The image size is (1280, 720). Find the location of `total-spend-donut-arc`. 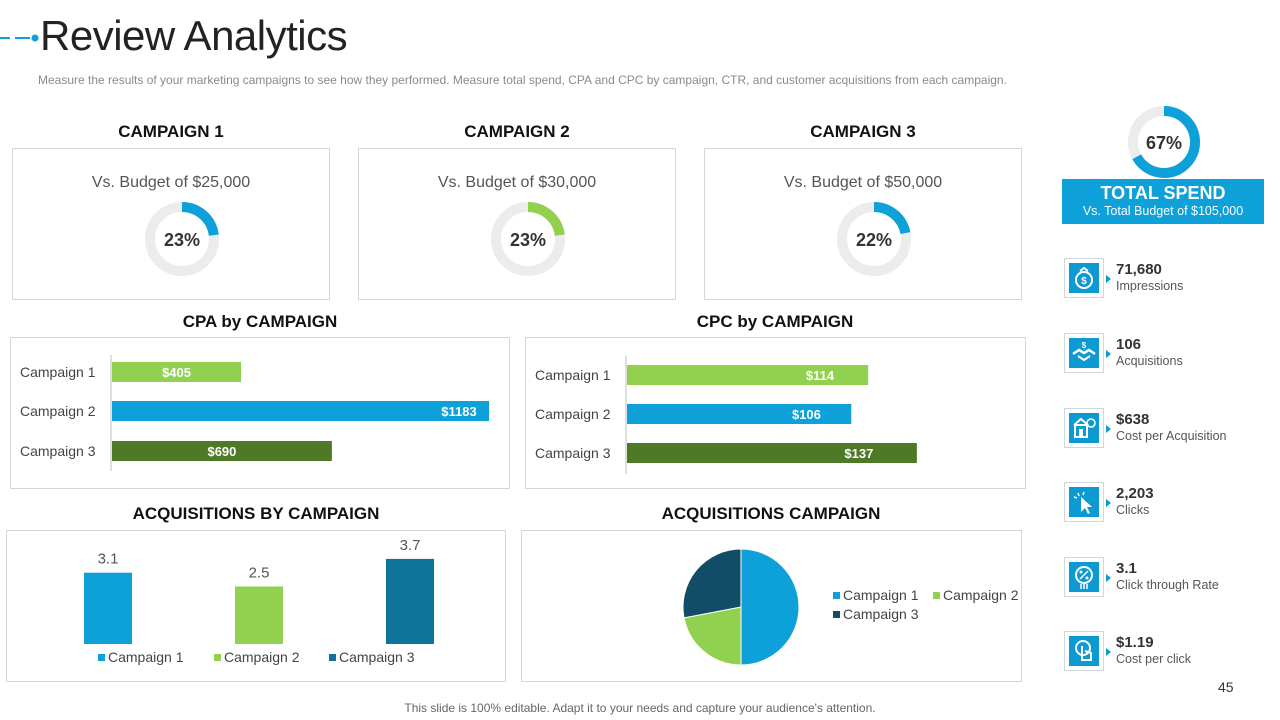

total-spend-donut-arc is located at coordinates (1164, 142).